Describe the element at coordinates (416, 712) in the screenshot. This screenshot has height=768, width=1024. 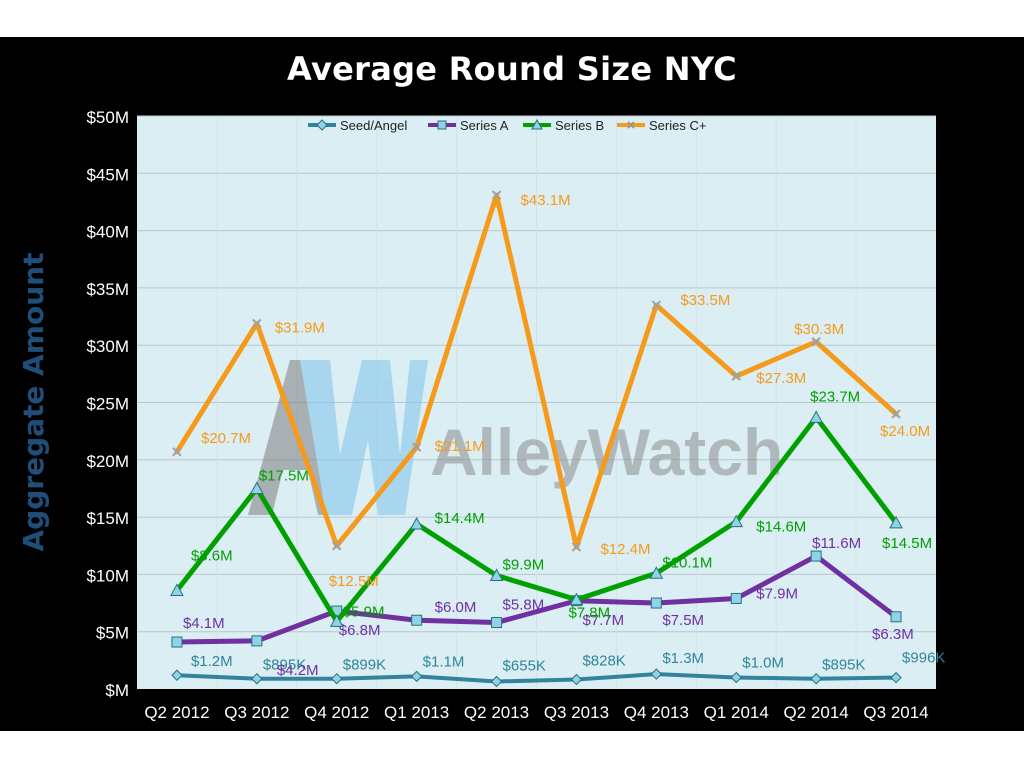
I see `x-tick-label: Q1 2013` at that location.